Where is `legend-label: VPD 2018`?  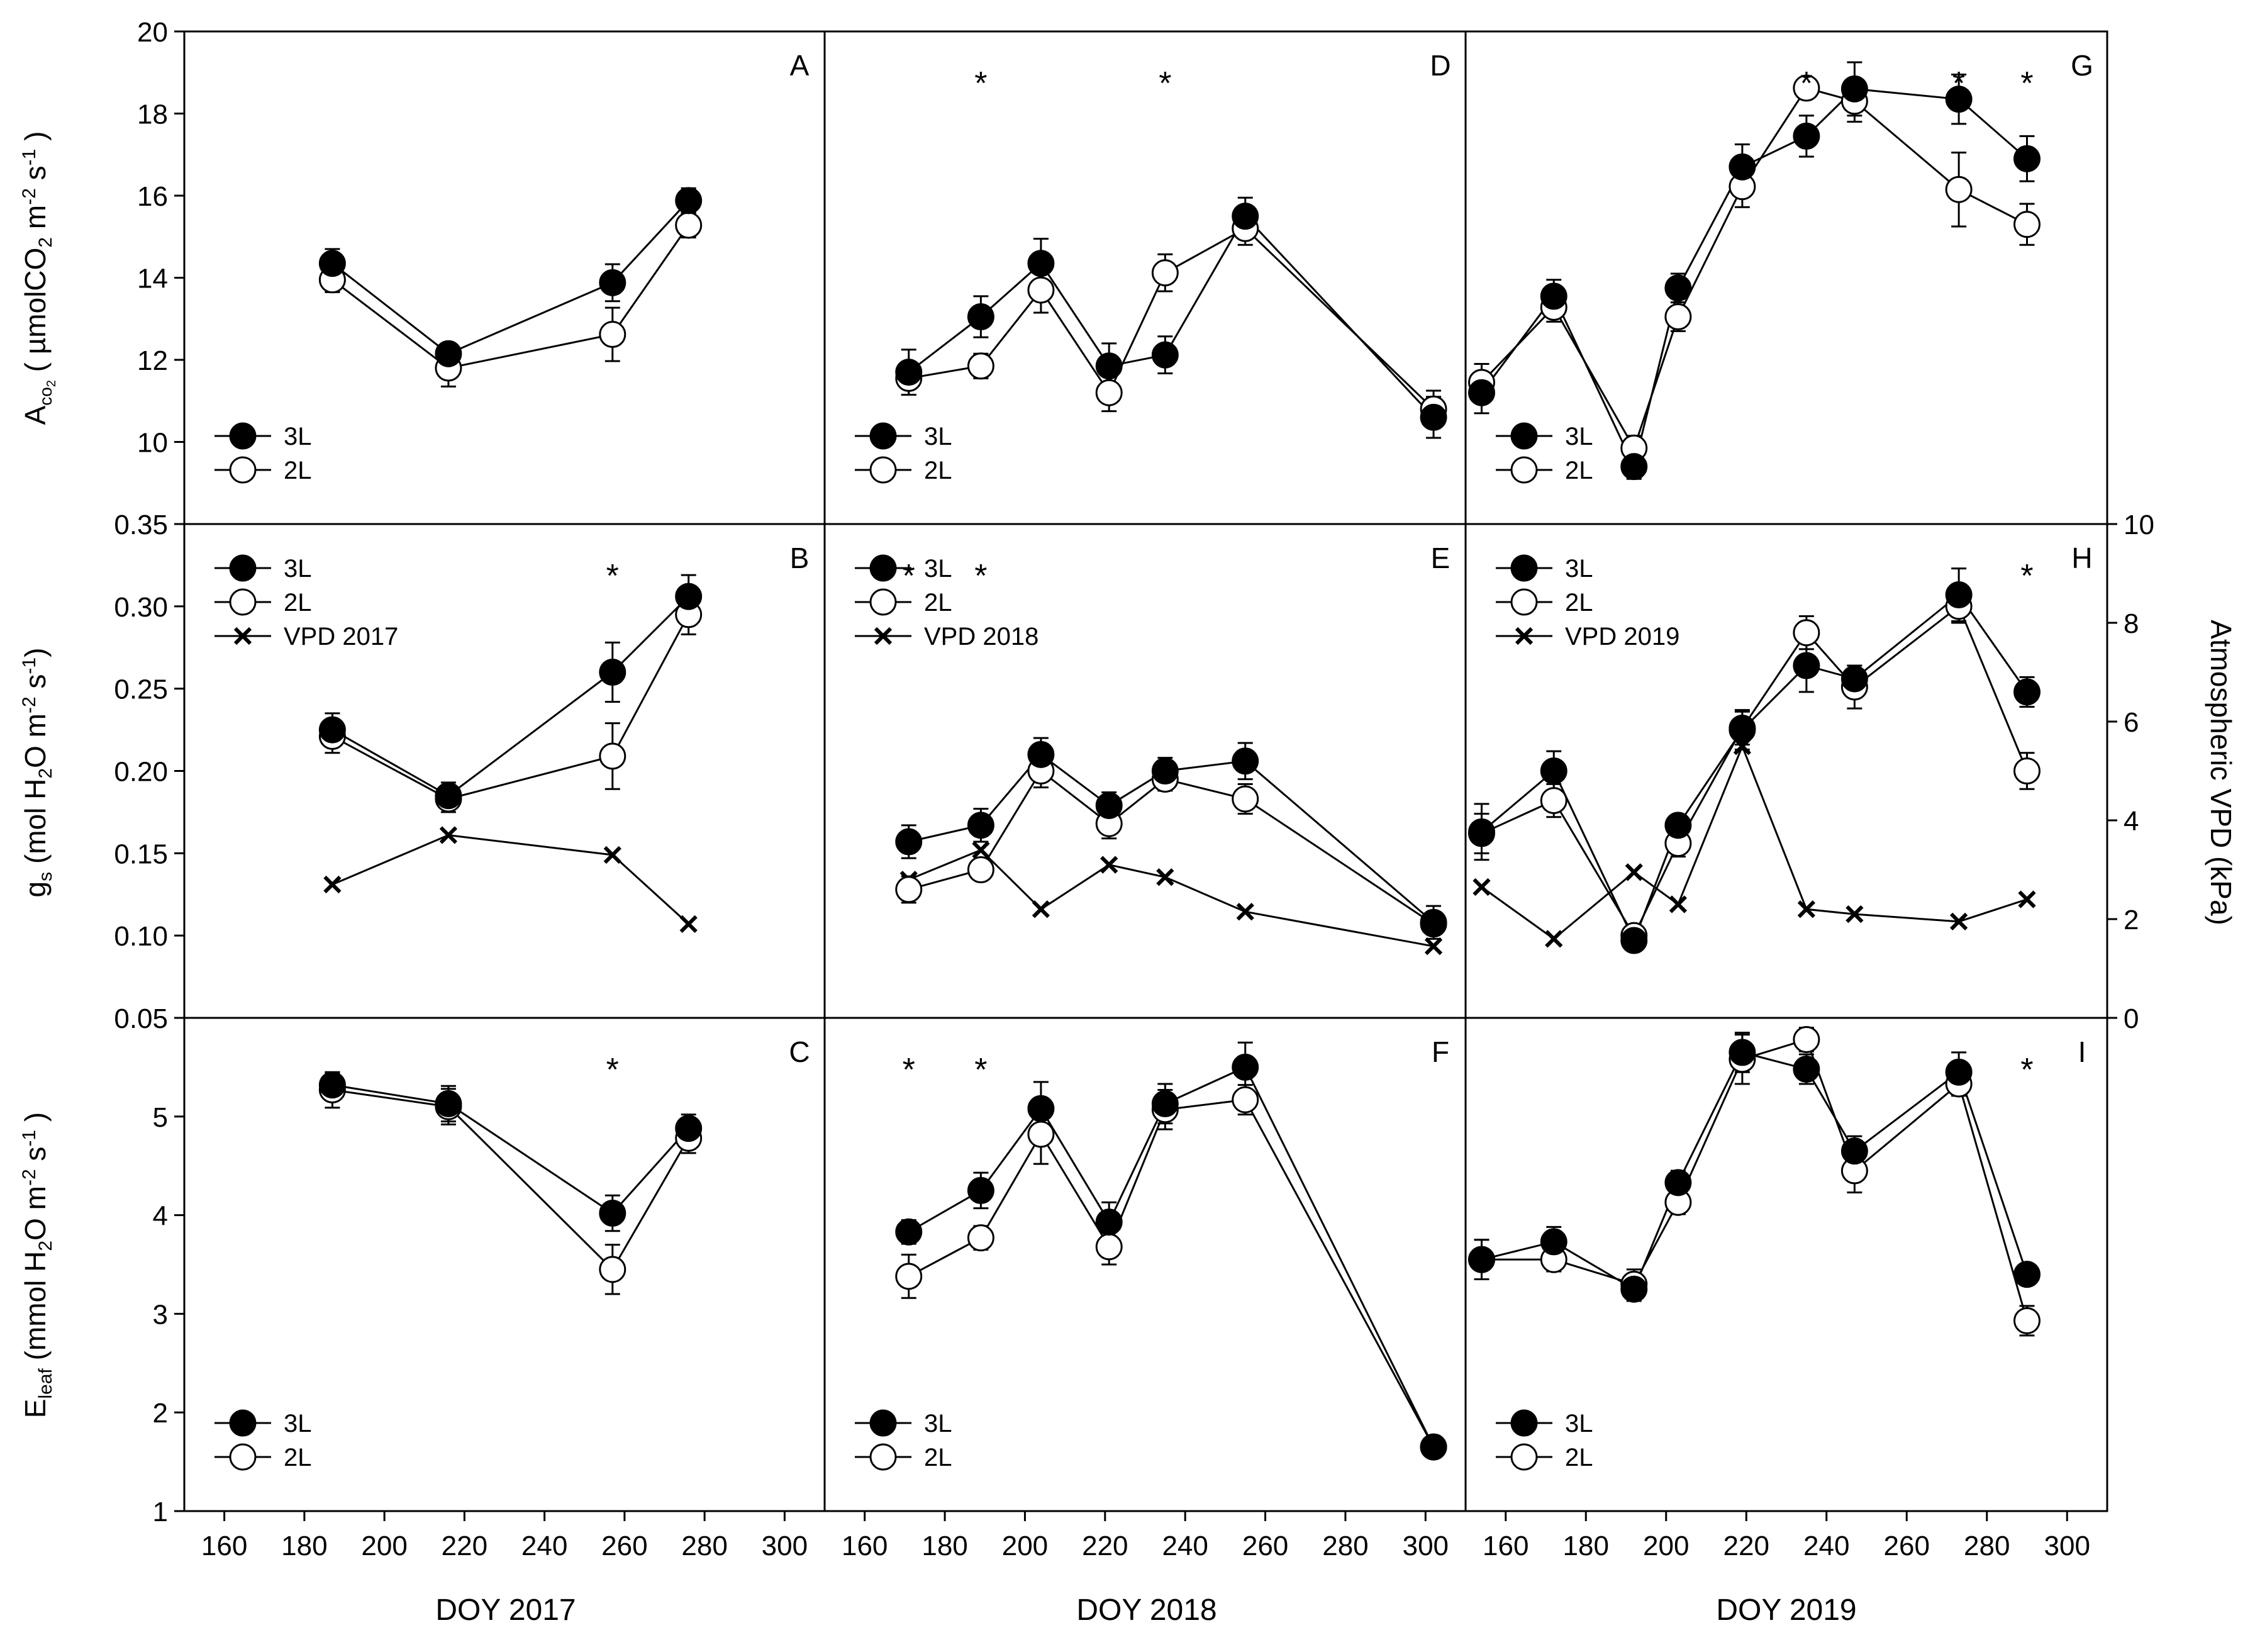 legend-label: VPD 2018 is located at coordinates (981, 636).